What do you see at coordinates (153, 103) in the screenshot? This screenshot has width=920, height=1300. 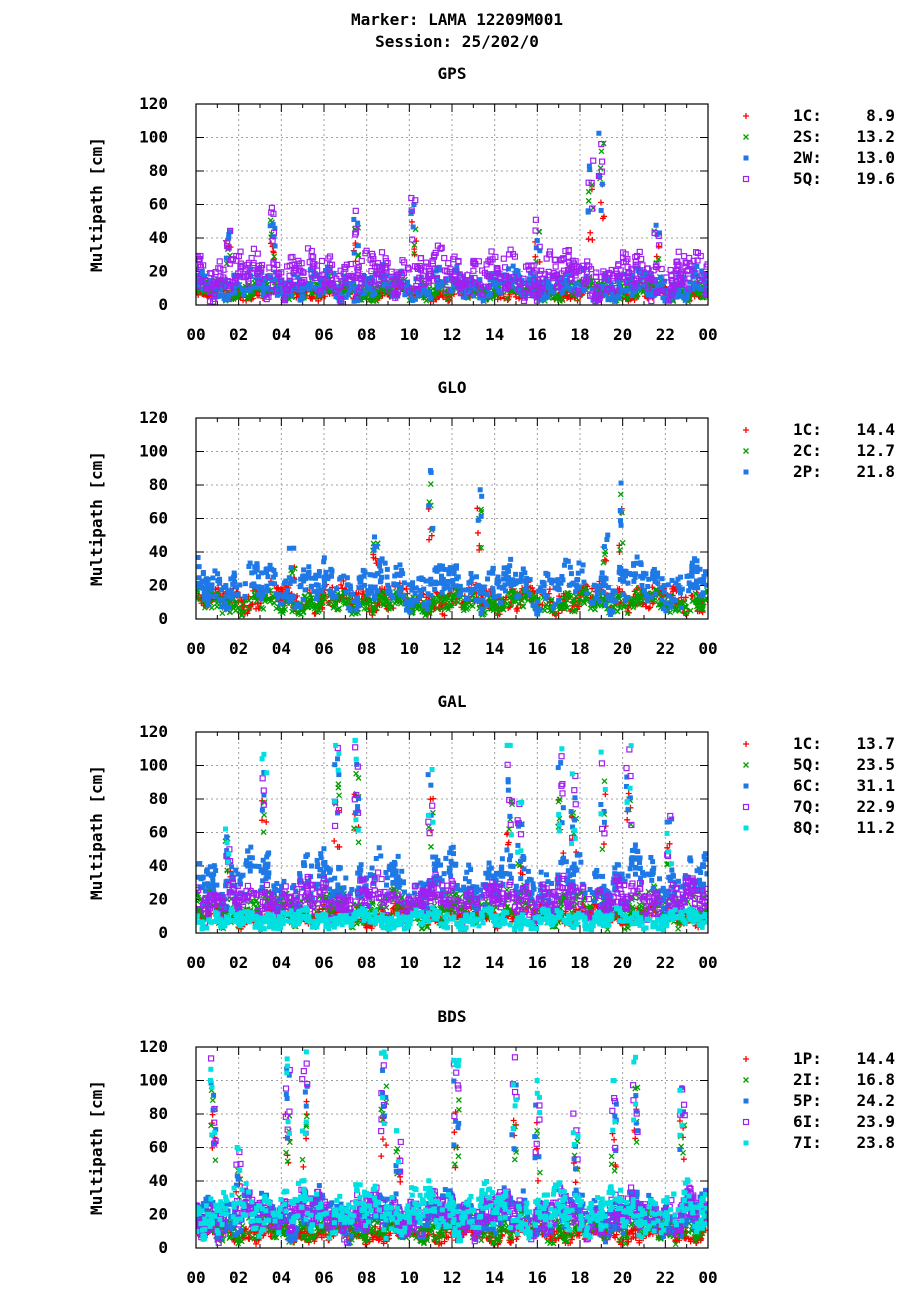 I see `y-tick-label: 120` at bounding box center [153, 103].